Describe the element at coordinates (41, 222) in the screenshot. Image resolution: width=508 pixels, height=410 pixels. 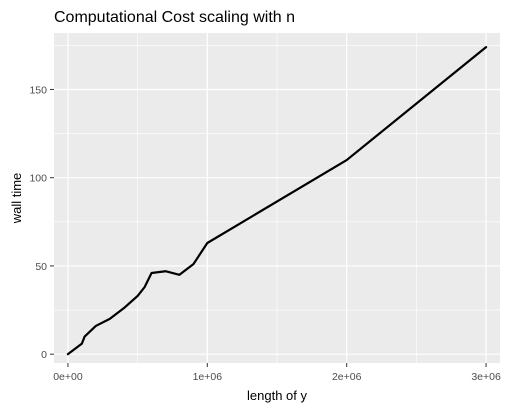
I see `y-axis: 0 50 100 150` at that location.